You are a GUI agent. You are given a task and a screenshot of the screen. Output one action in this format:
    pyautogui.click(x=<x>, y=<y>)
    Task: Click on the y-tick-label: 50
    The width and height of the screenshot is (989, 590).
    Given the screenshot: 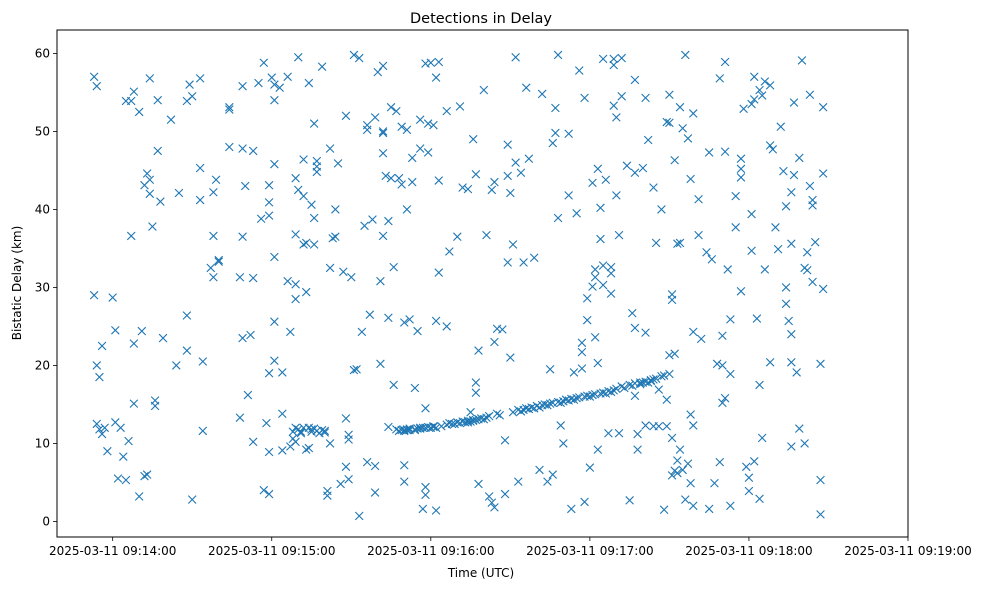 What is the action you would take?
    pyautogui.click(x=42, y=131)
    